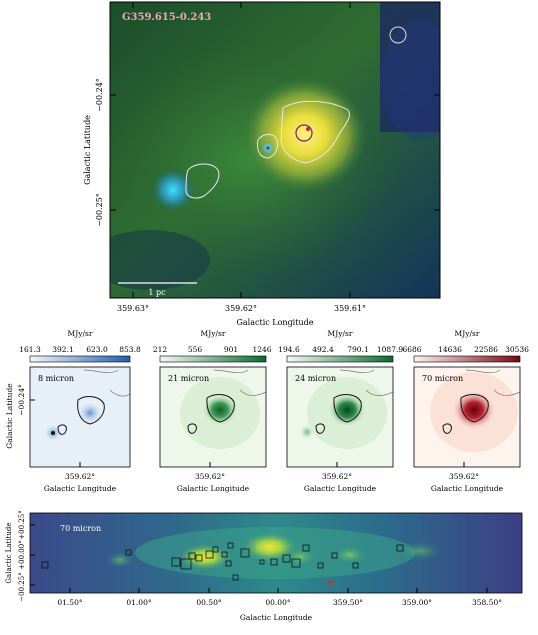 This screenshot has width=538, height=635. What do you see at coordinates (231, 349) in the screenshot?
I see `cb1-tick2: 901` at bounding box center [231, 349].